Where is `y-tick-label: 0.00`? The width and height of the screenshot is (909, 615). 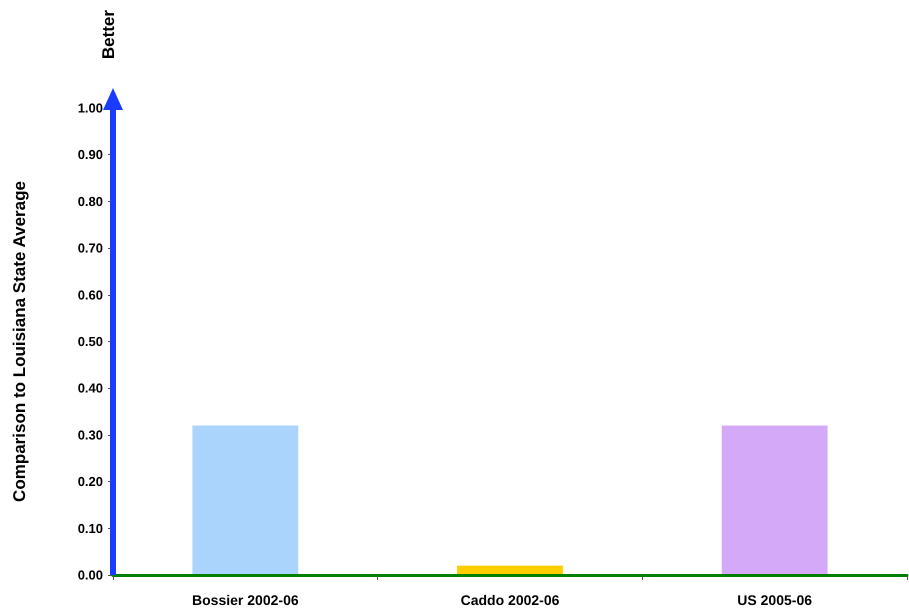
y-tick-label: 0.00 is located at coordinates (90, 575).